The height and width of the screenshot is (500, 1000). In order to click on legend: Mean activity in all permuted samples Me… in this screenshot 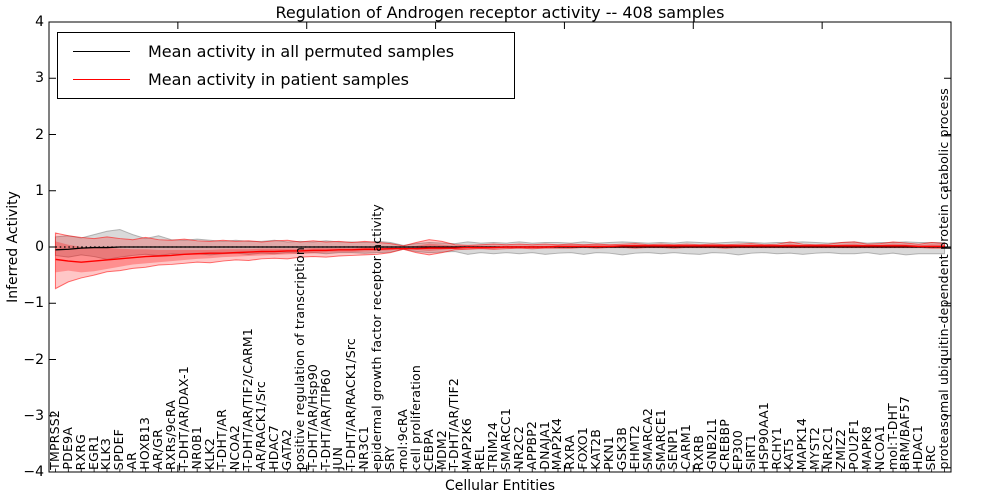, I will do `click(286, 65)`.